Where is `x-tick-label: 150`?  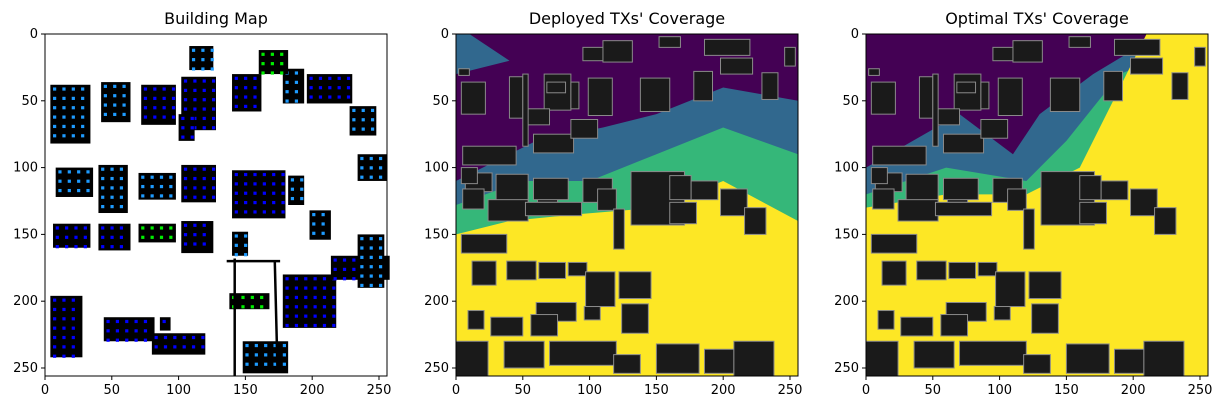 x-tick-label: 150 is located at coordinates (1066, 390).